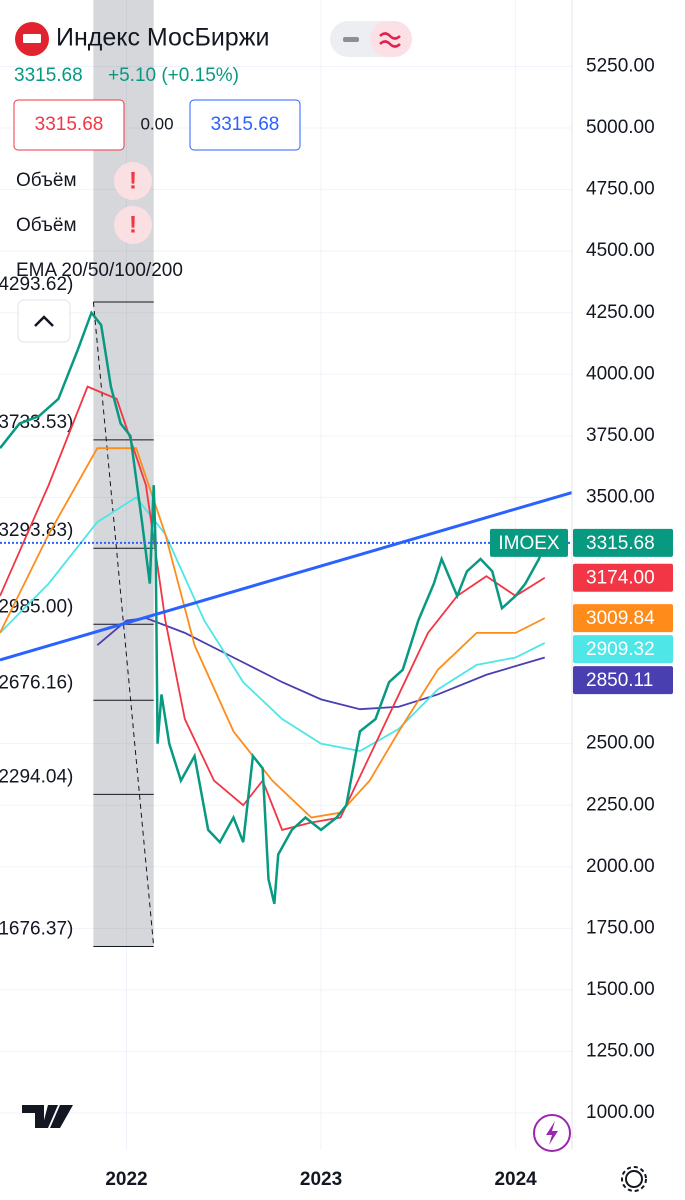  Describe the element at coordinates (36, 776) in the screenshot. I see `fib-label: (2294.04)` at that location.